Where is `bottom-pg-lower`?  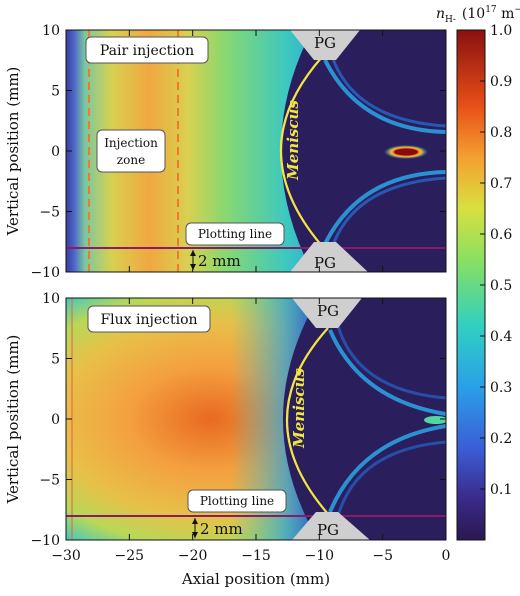
bottom-pg-lower is located at coordinates (331, 526).